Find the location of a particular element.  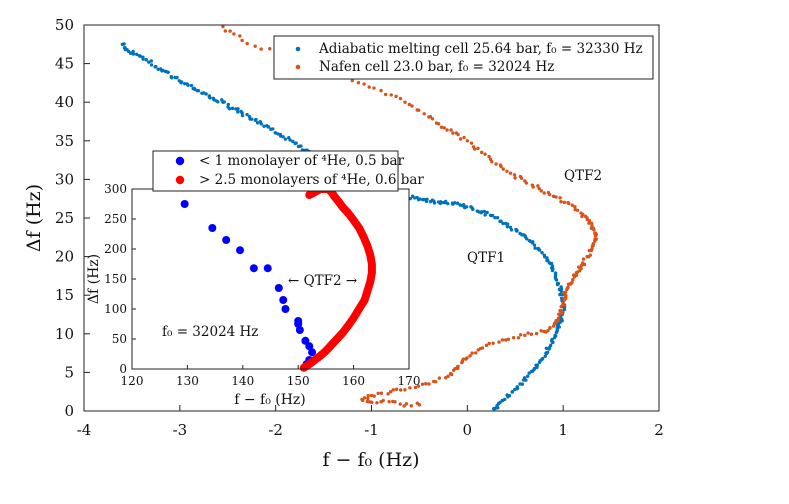

inset-y-tick-label: 300 is located at coordinates (115, 189).